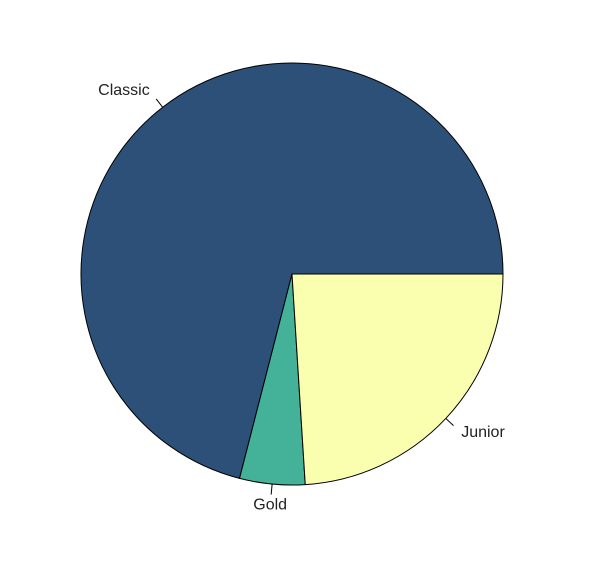 The image size is (596, 588). Describe the element at coordinates (483, 432) in the screenshot. I see `pie-label-junior: Junior` at that location.